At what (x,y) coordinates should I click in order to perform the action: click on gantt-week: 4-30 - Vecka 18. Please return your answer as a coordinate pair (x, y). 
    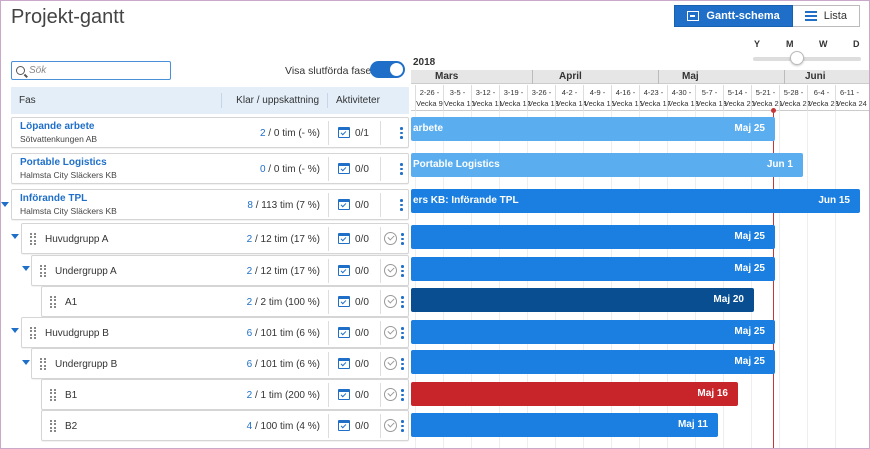
    Looking at the image, I should click on (683, 98).